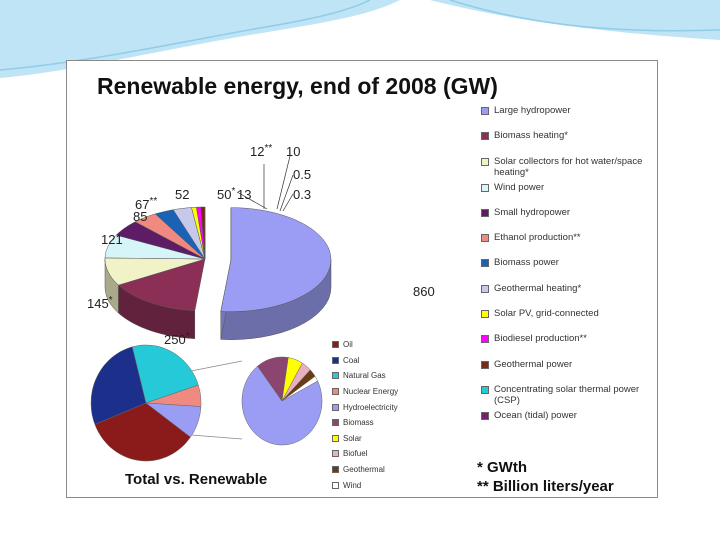 This screenshot has width=720, height=540. I want to click on pie-slice-small-hydropower, so click(160, 240).